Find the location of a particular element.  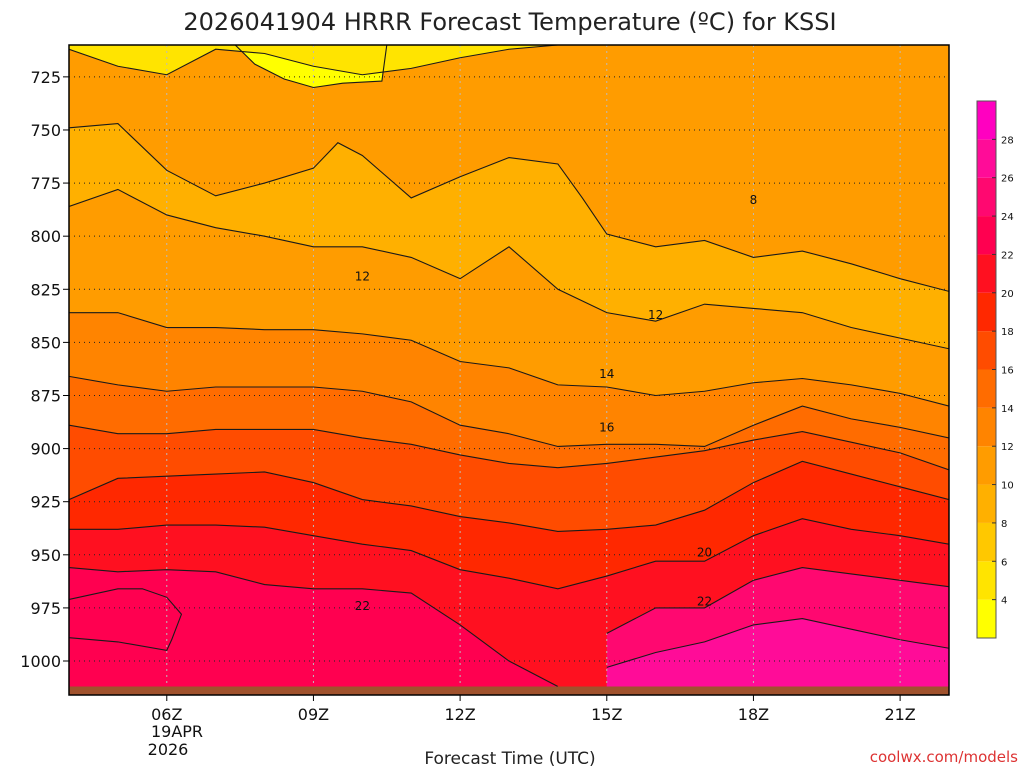

y-tick-label-825: 825 is located at coordinates (45, 289).